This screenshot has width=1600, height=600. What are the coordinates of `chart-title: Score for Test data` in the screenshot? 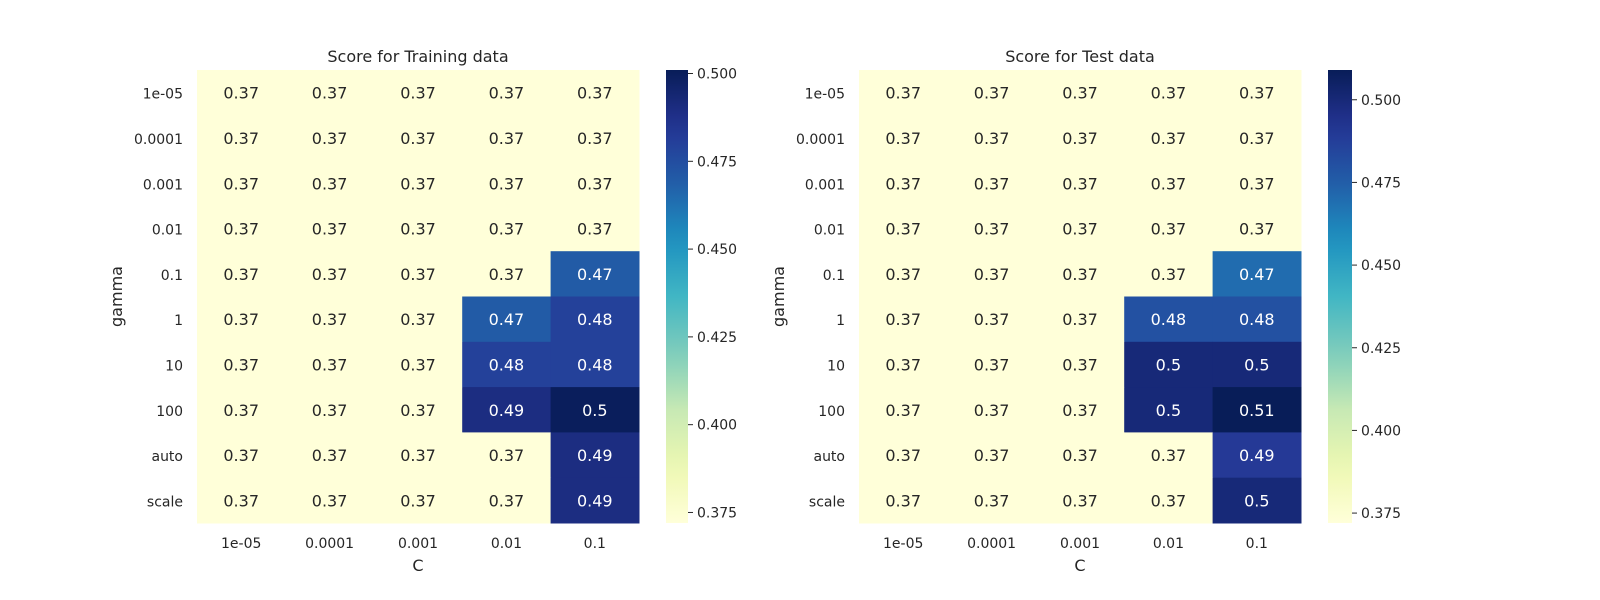 It's located at (1080, 56).